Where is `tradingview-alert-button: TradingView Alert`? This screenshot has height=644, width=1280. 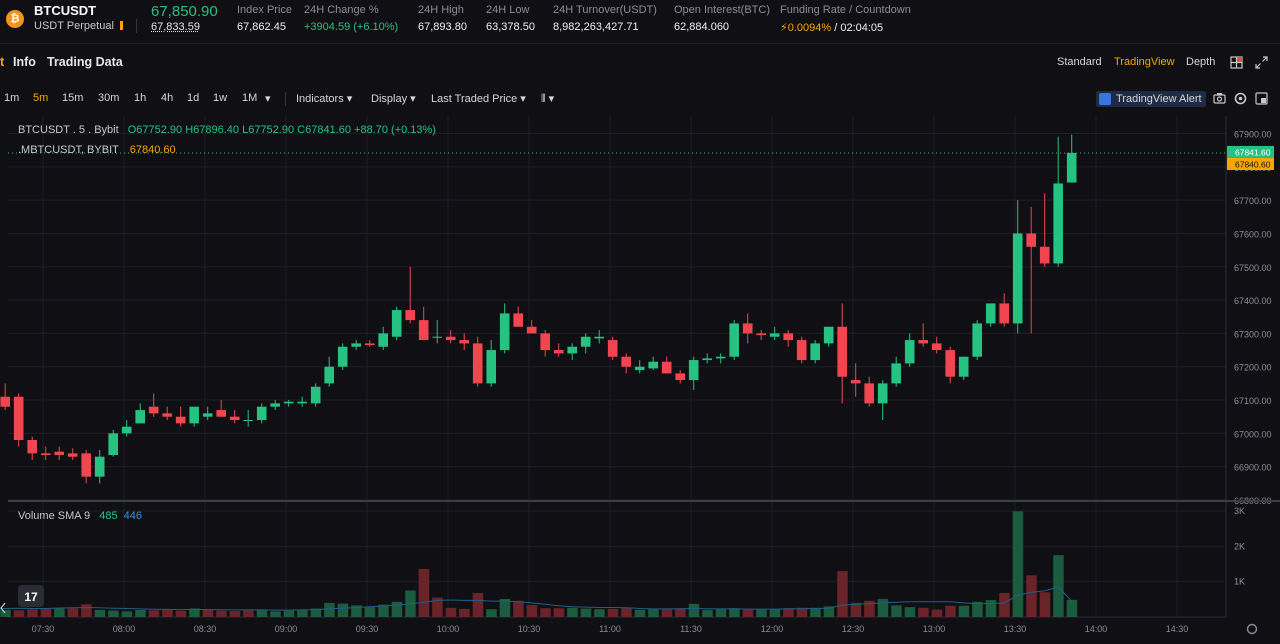
tradingview-alert-button: TradingView Alert is located at coordinates (1151, 99).